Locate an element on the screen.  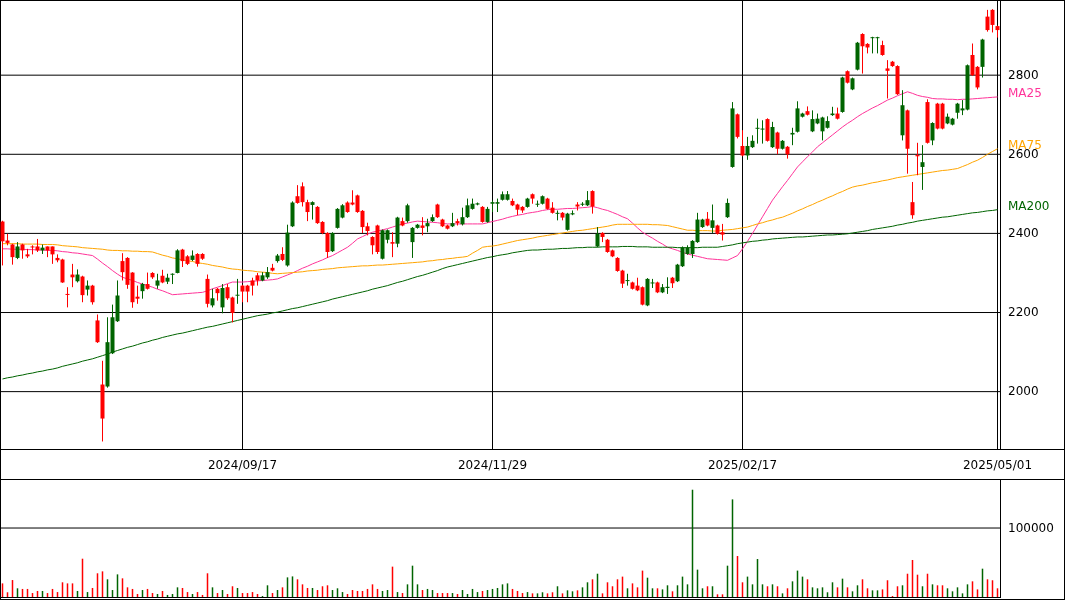
x-tick-label: 2025/05/01 is located at coordinates (997, 465).